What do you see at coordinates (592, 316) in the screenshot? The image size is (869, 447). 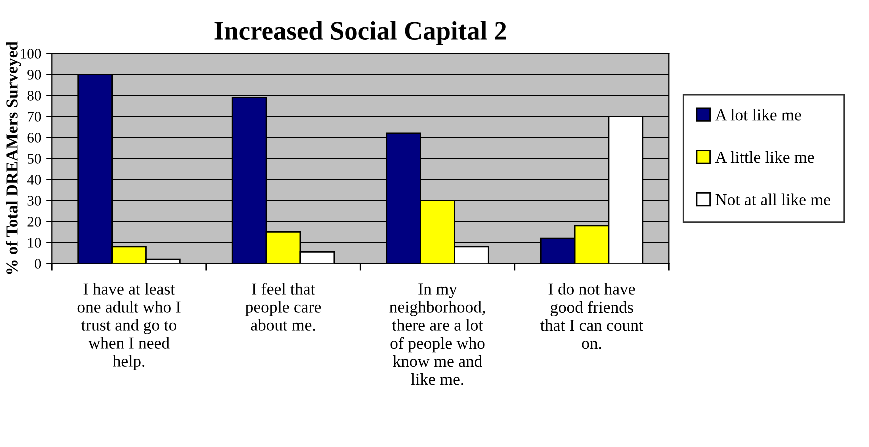 I see `x-tick-label: I do not have good friends that I can count on.` at bounding box center [592, 316].